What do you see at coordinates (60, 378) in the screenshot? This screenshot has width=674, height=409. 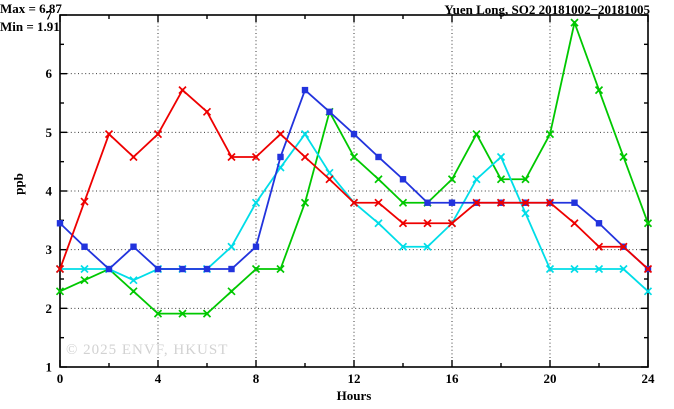 I see `x-tick-label: 0` at bounding box center [60, 378].